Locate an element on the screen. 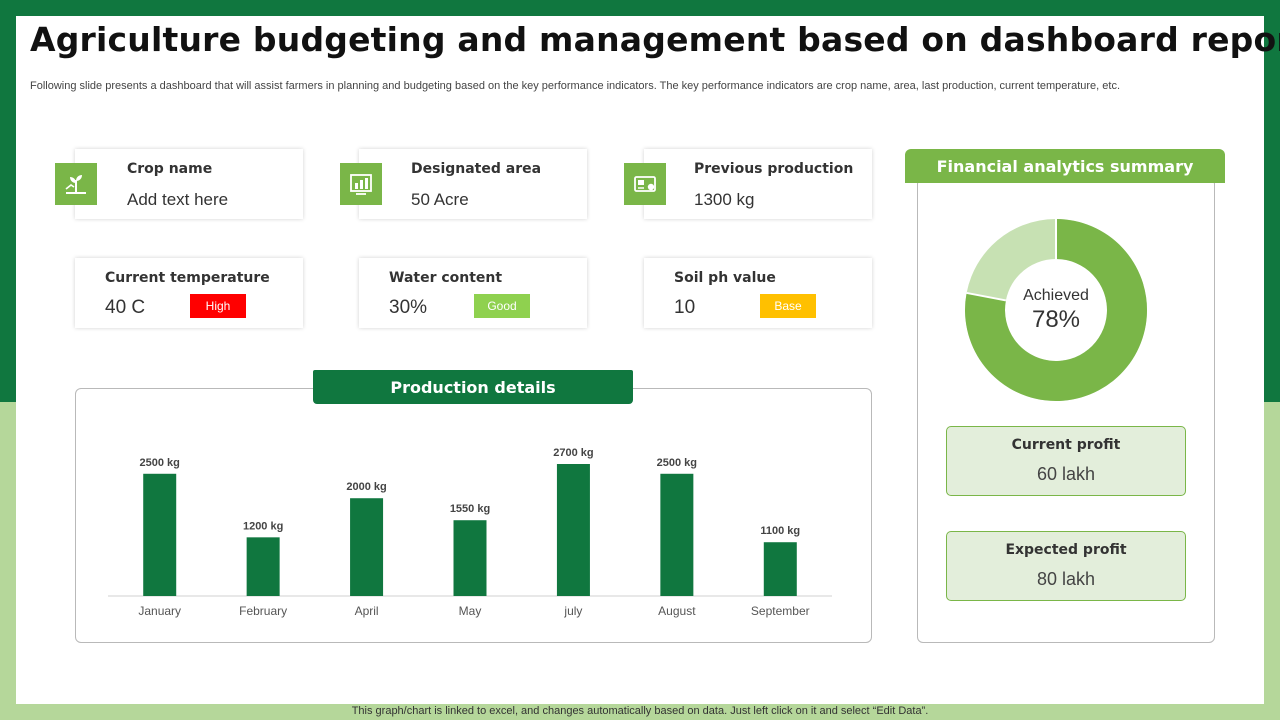 This screenshot has width=1280, height=720. achieved-donut-chart is located at coordinates (1056, 310).